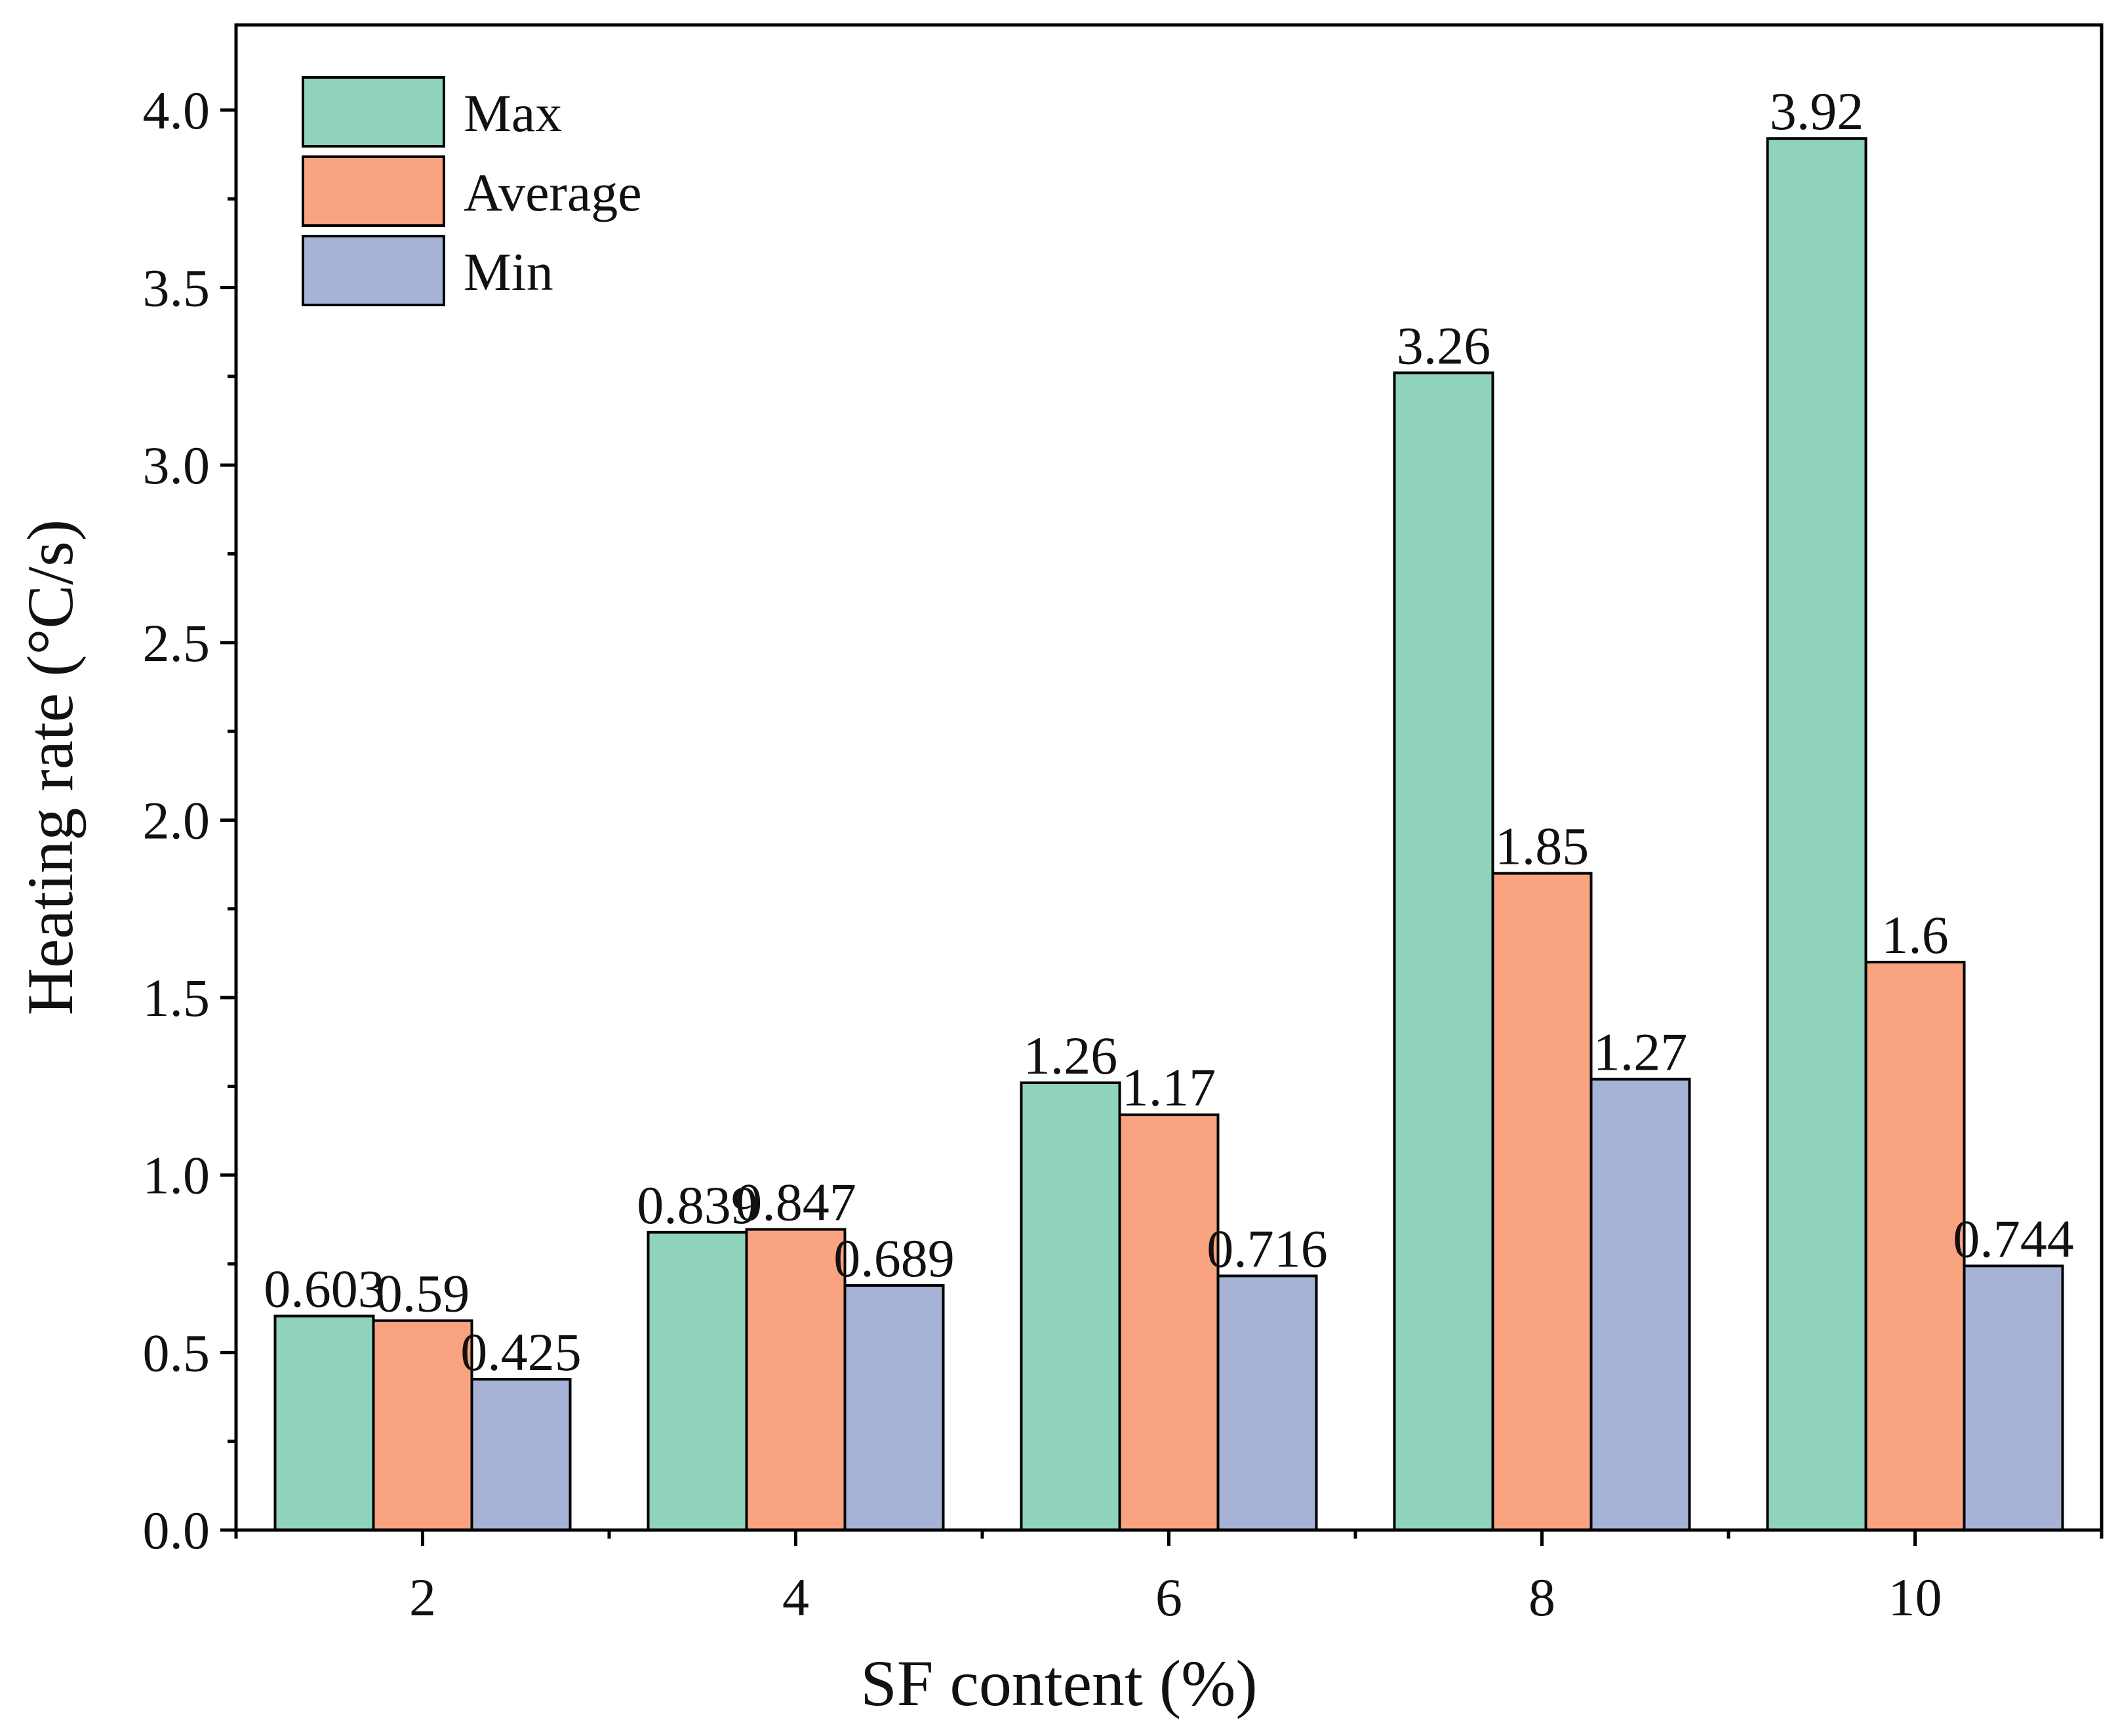 The width and height of the screenshot is (2118, 1736). Describe the element at coordinates (176, 110) in the screenshot. I see `y-tick-label: 4.0` at that location.